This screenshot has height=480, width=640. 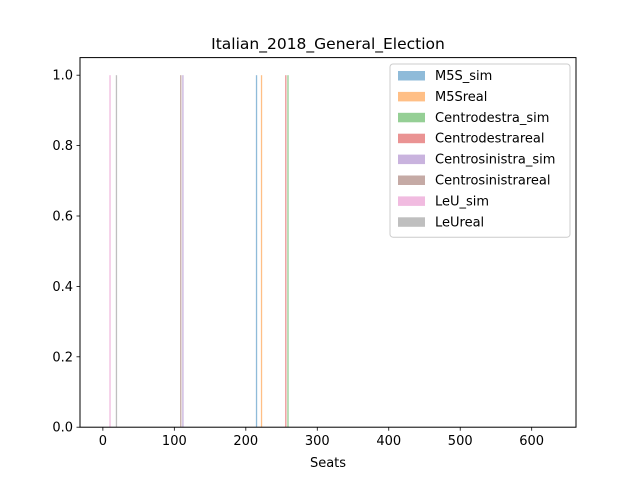 I want to click on legend-swatch-centrodestrareal, so click(x=411, y=138).